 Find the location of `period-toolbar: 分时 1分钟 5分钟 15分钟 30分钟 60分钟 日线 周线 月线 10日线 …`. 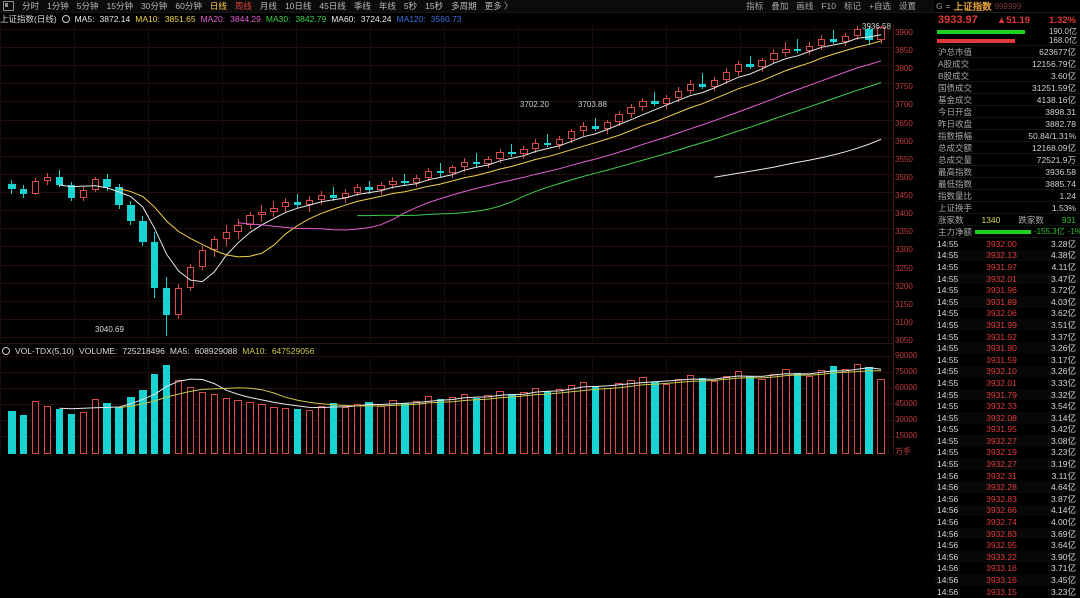

period-toolbar: 分时 1分钟 5分钟 15分钟 30分钟 60分钟 日线 周线 月线 10日线 … is located at coordinates (540, 6).